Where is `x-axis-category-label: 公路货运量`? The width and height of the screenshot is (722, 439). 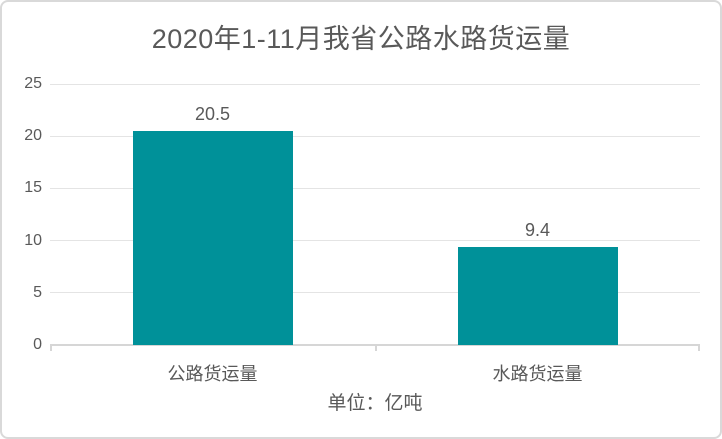
x-axis-category-label: 公路货运量 is located at coordinates (212, 374).